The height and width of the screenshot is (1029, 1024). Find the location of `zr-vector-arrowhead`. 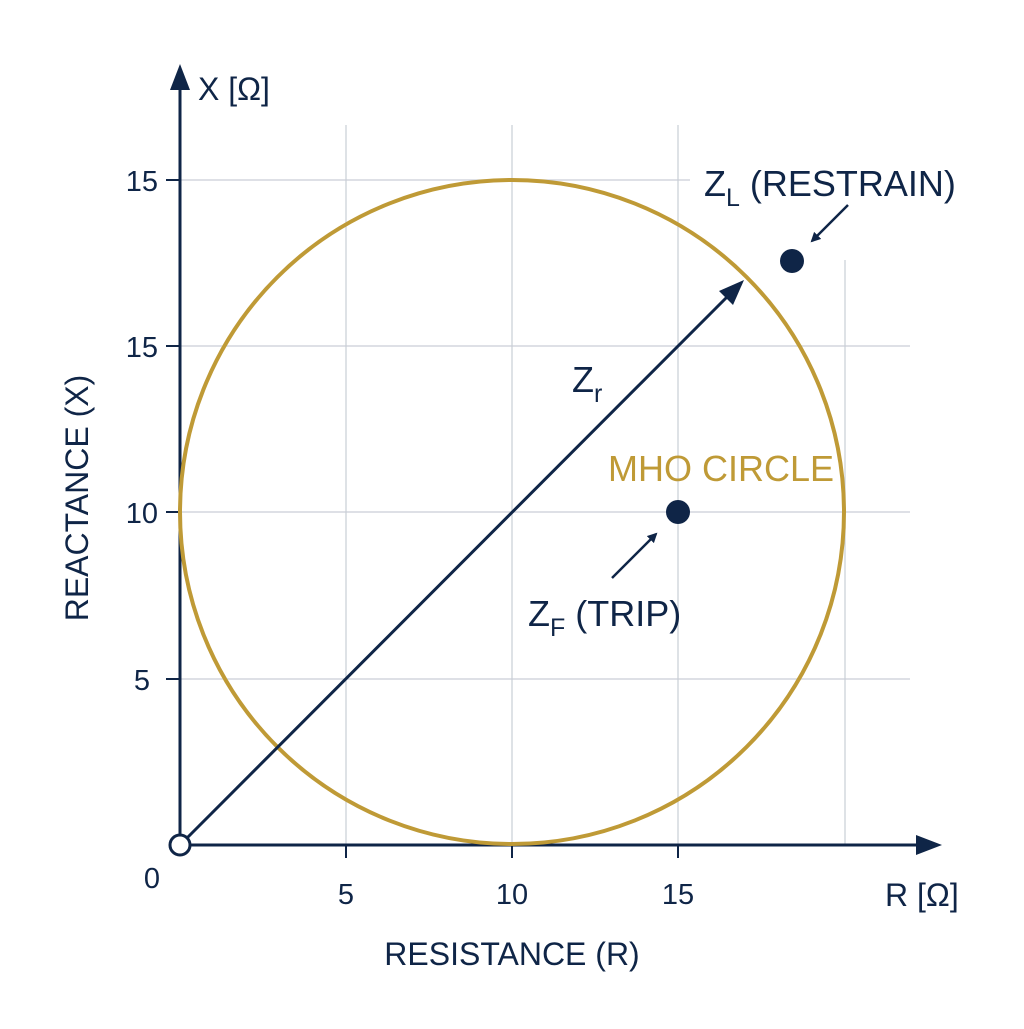

zr-vector-arrowhead is located at coordinates (731, 292).